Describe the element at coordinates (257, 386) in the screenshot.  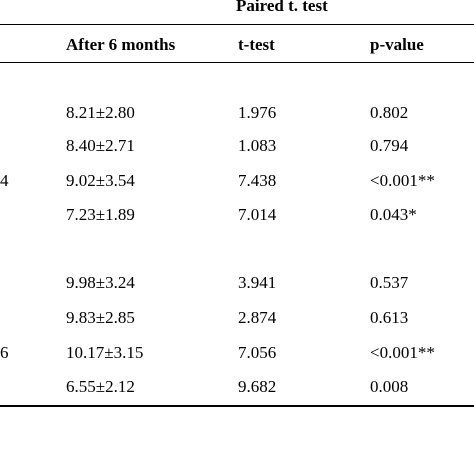
I see `cell-t-test: 9.682` at that location.